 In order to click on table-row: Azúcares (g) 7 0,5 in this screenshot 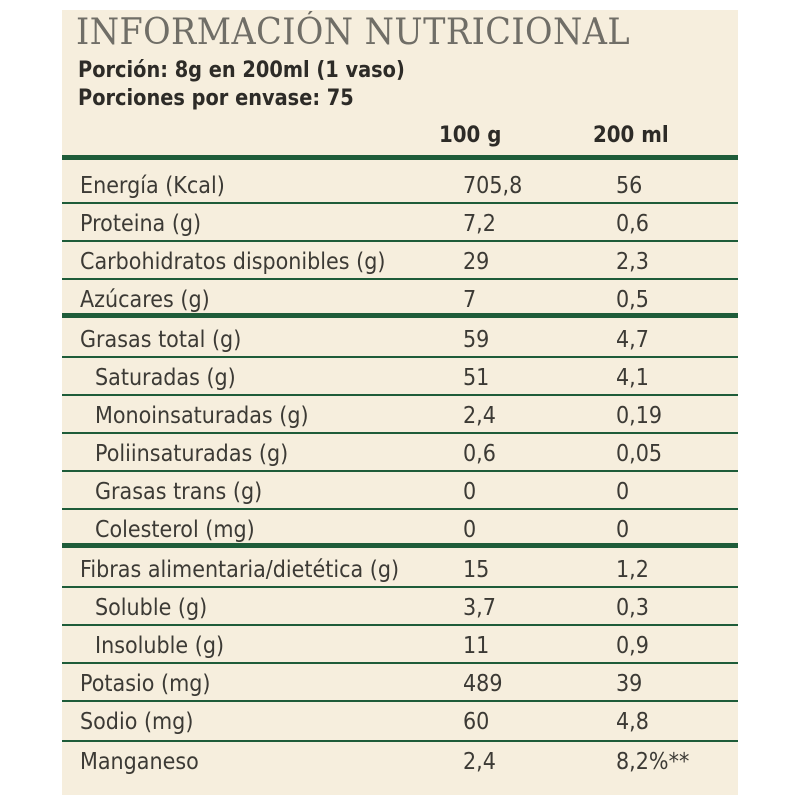, I will do `click(400, 297)`.